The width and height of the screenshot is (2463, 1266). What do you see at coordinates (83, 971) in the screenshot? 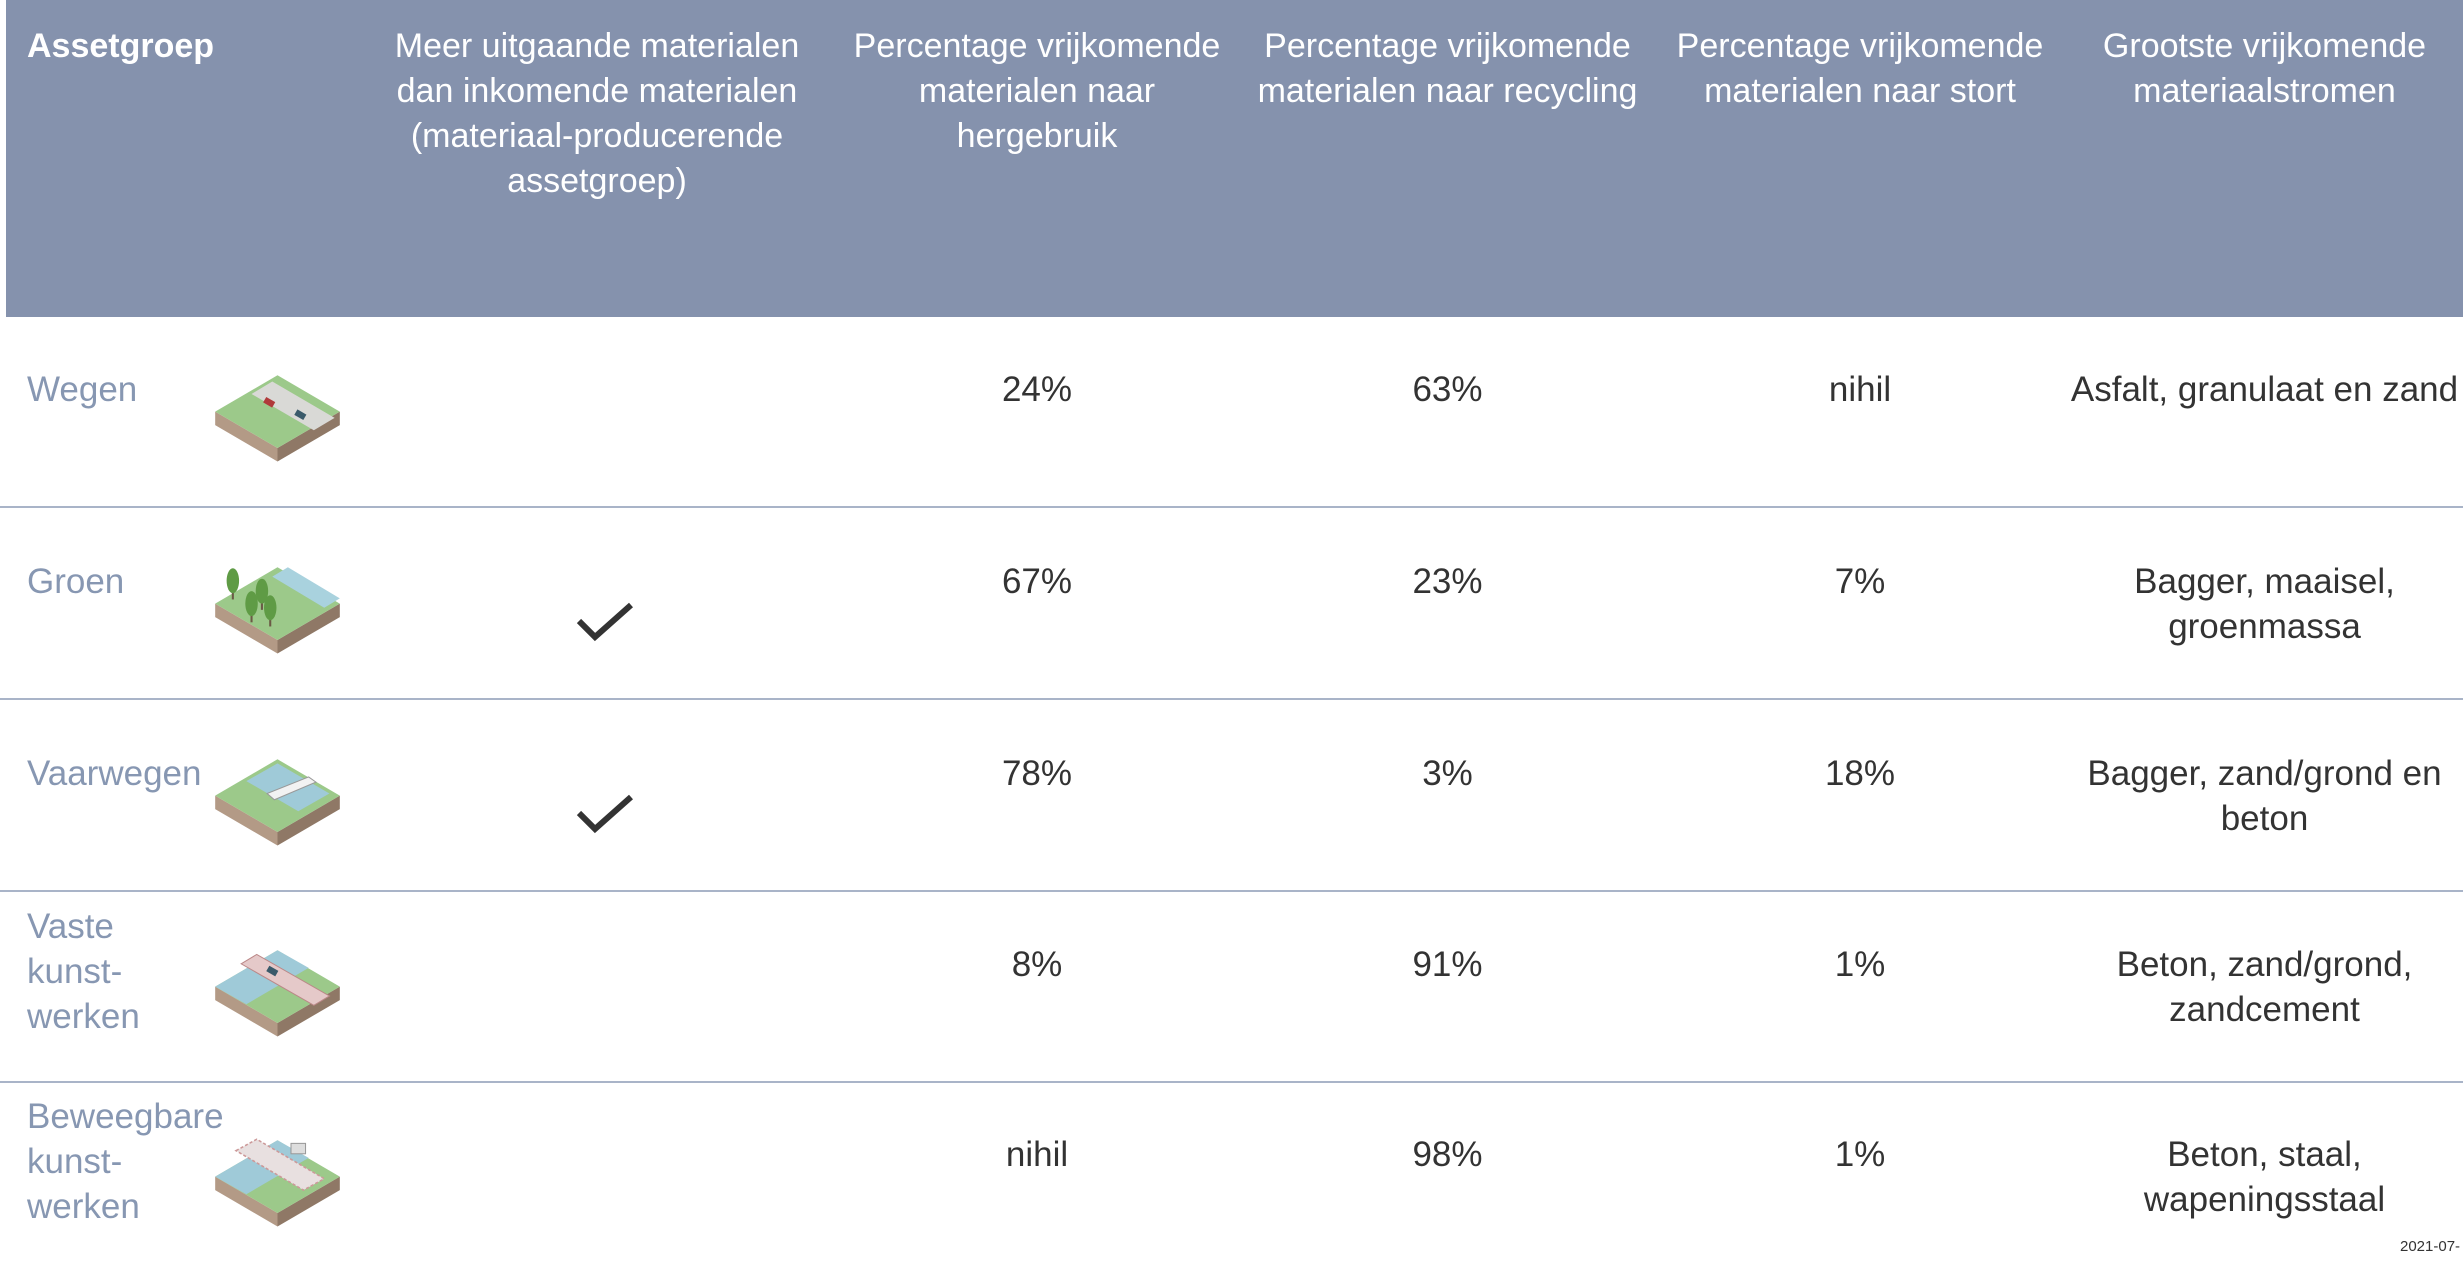
I see `asset-group-name: Vaste kunst- werken` at bounding box center [83, 971].